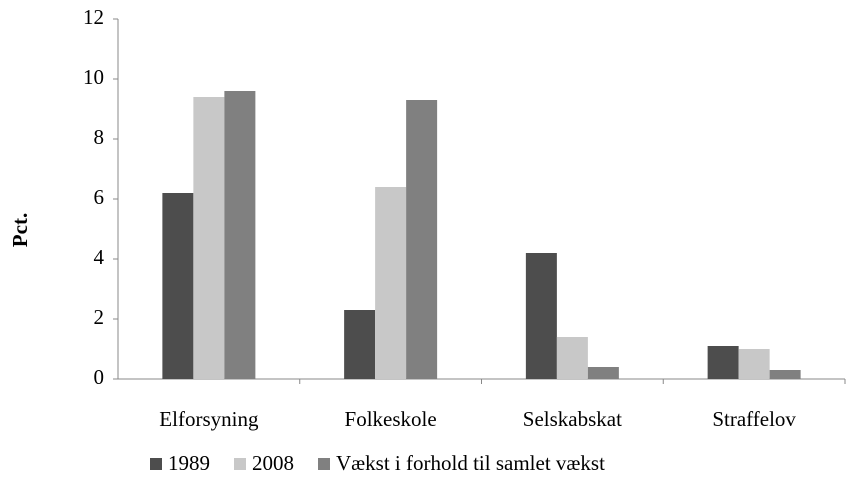 This screenshot has width=852, height=495. Describe the element at coordinates (572, 419) in the screenshot. I see `x-tick-label: Selskabskat` at that location.